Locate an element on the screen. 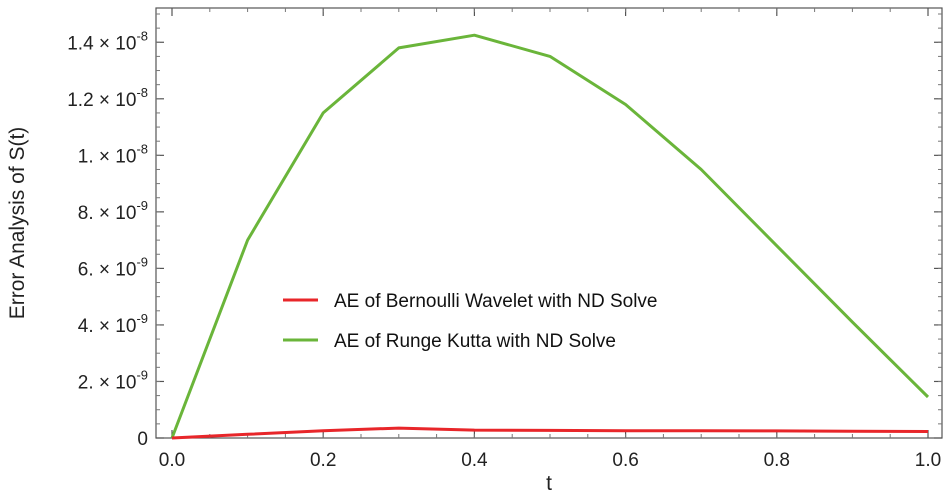  legend-label-bernoulli: AE of Bernoulli Wavelet with ND Solve is located at coordinates (495, 301).